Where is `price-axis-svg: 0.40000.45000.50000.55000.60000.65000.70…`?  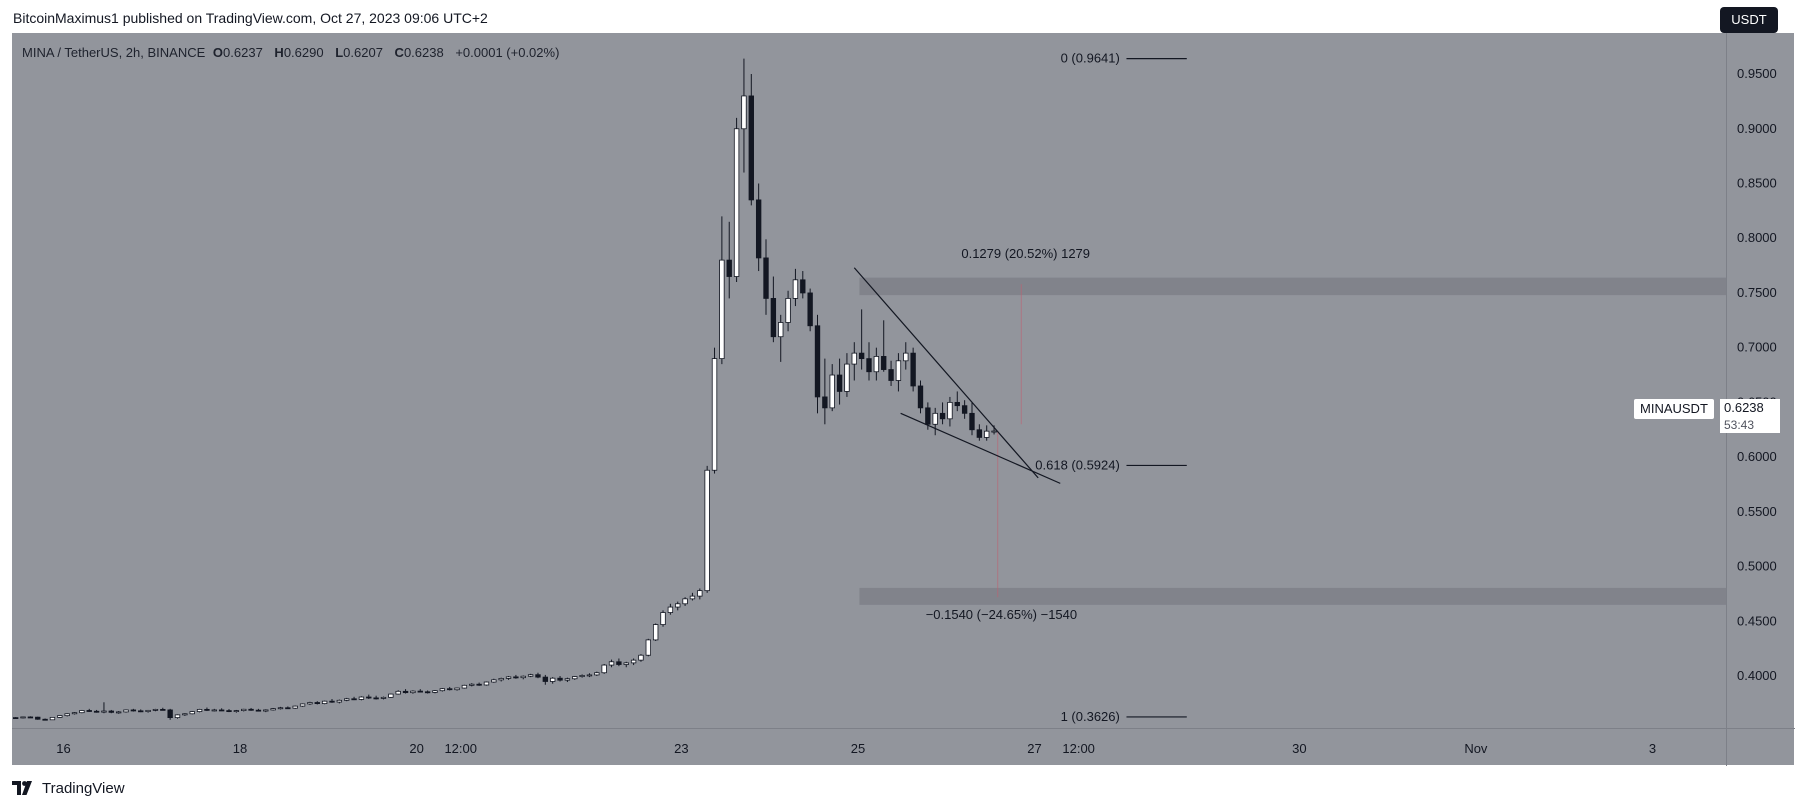 price-axis-svg: 0.40000.45000.50000.55000.60000.65000.70… is located at coordinates (1757, 374).